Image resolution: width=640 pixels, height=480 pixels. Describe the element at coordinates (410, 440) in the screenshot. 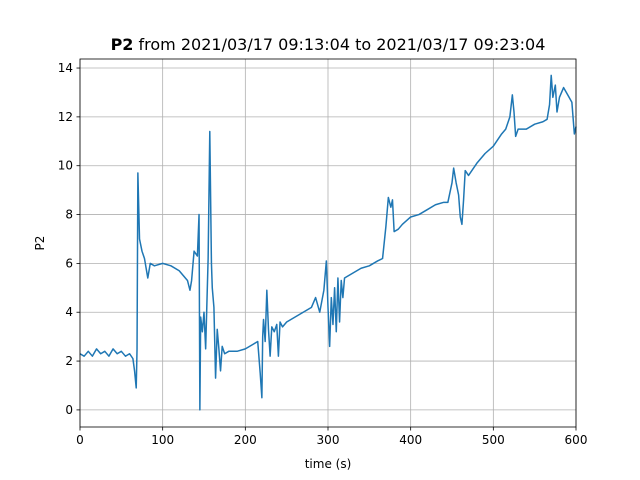

I see `x-tick-label: 400` at that location.